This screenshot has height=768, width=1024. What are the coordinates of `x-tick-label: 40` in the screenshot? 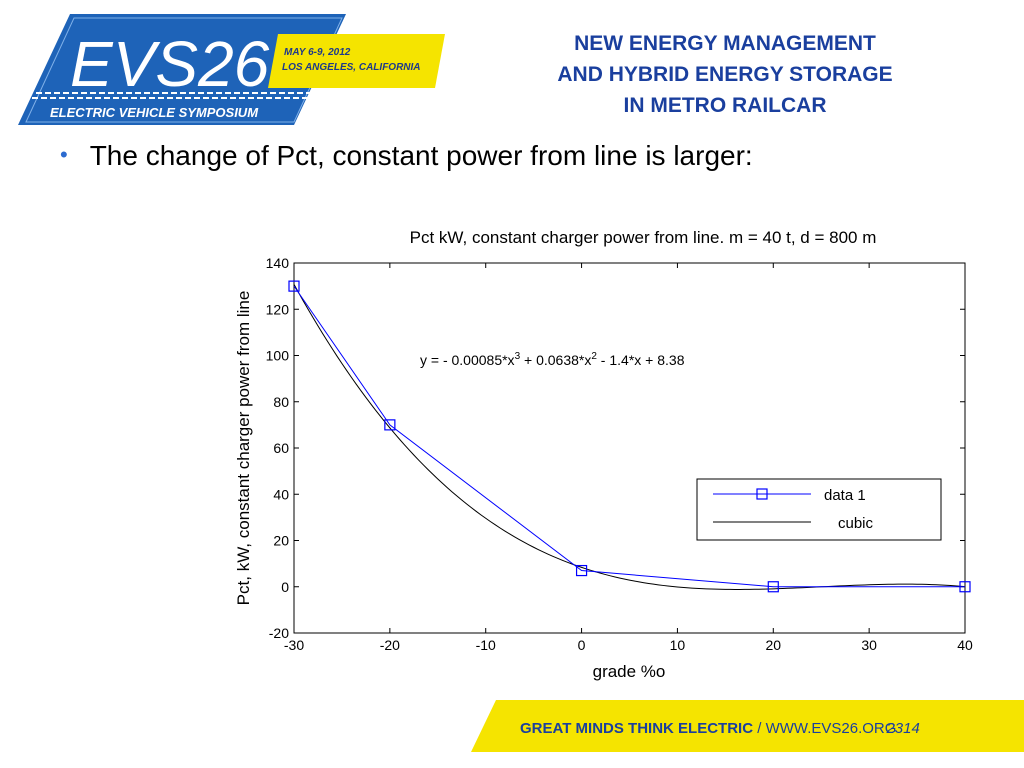 It's located at (965, 645).